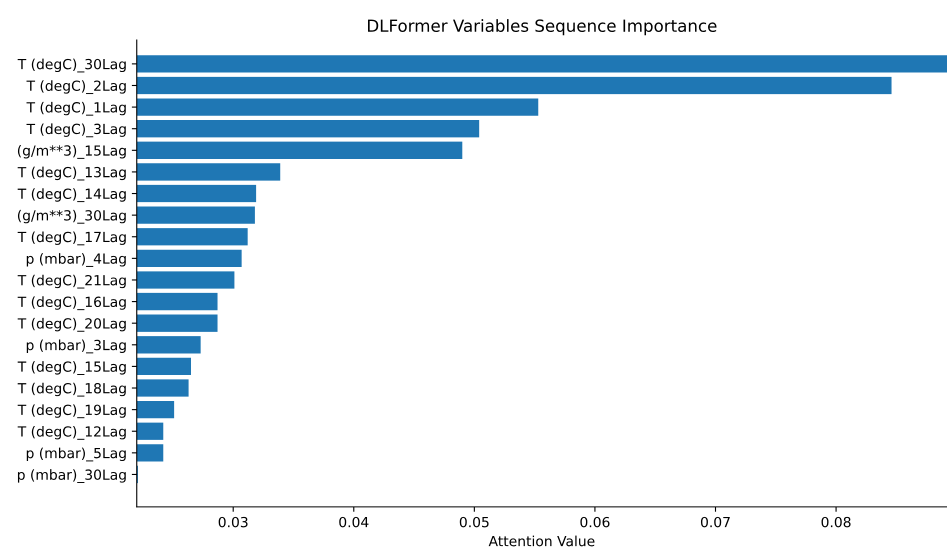  Describe the element at coordinates (76, 260) in the screenshot. I see `y-tick-label: p (mbar)_4Lag` at that location.